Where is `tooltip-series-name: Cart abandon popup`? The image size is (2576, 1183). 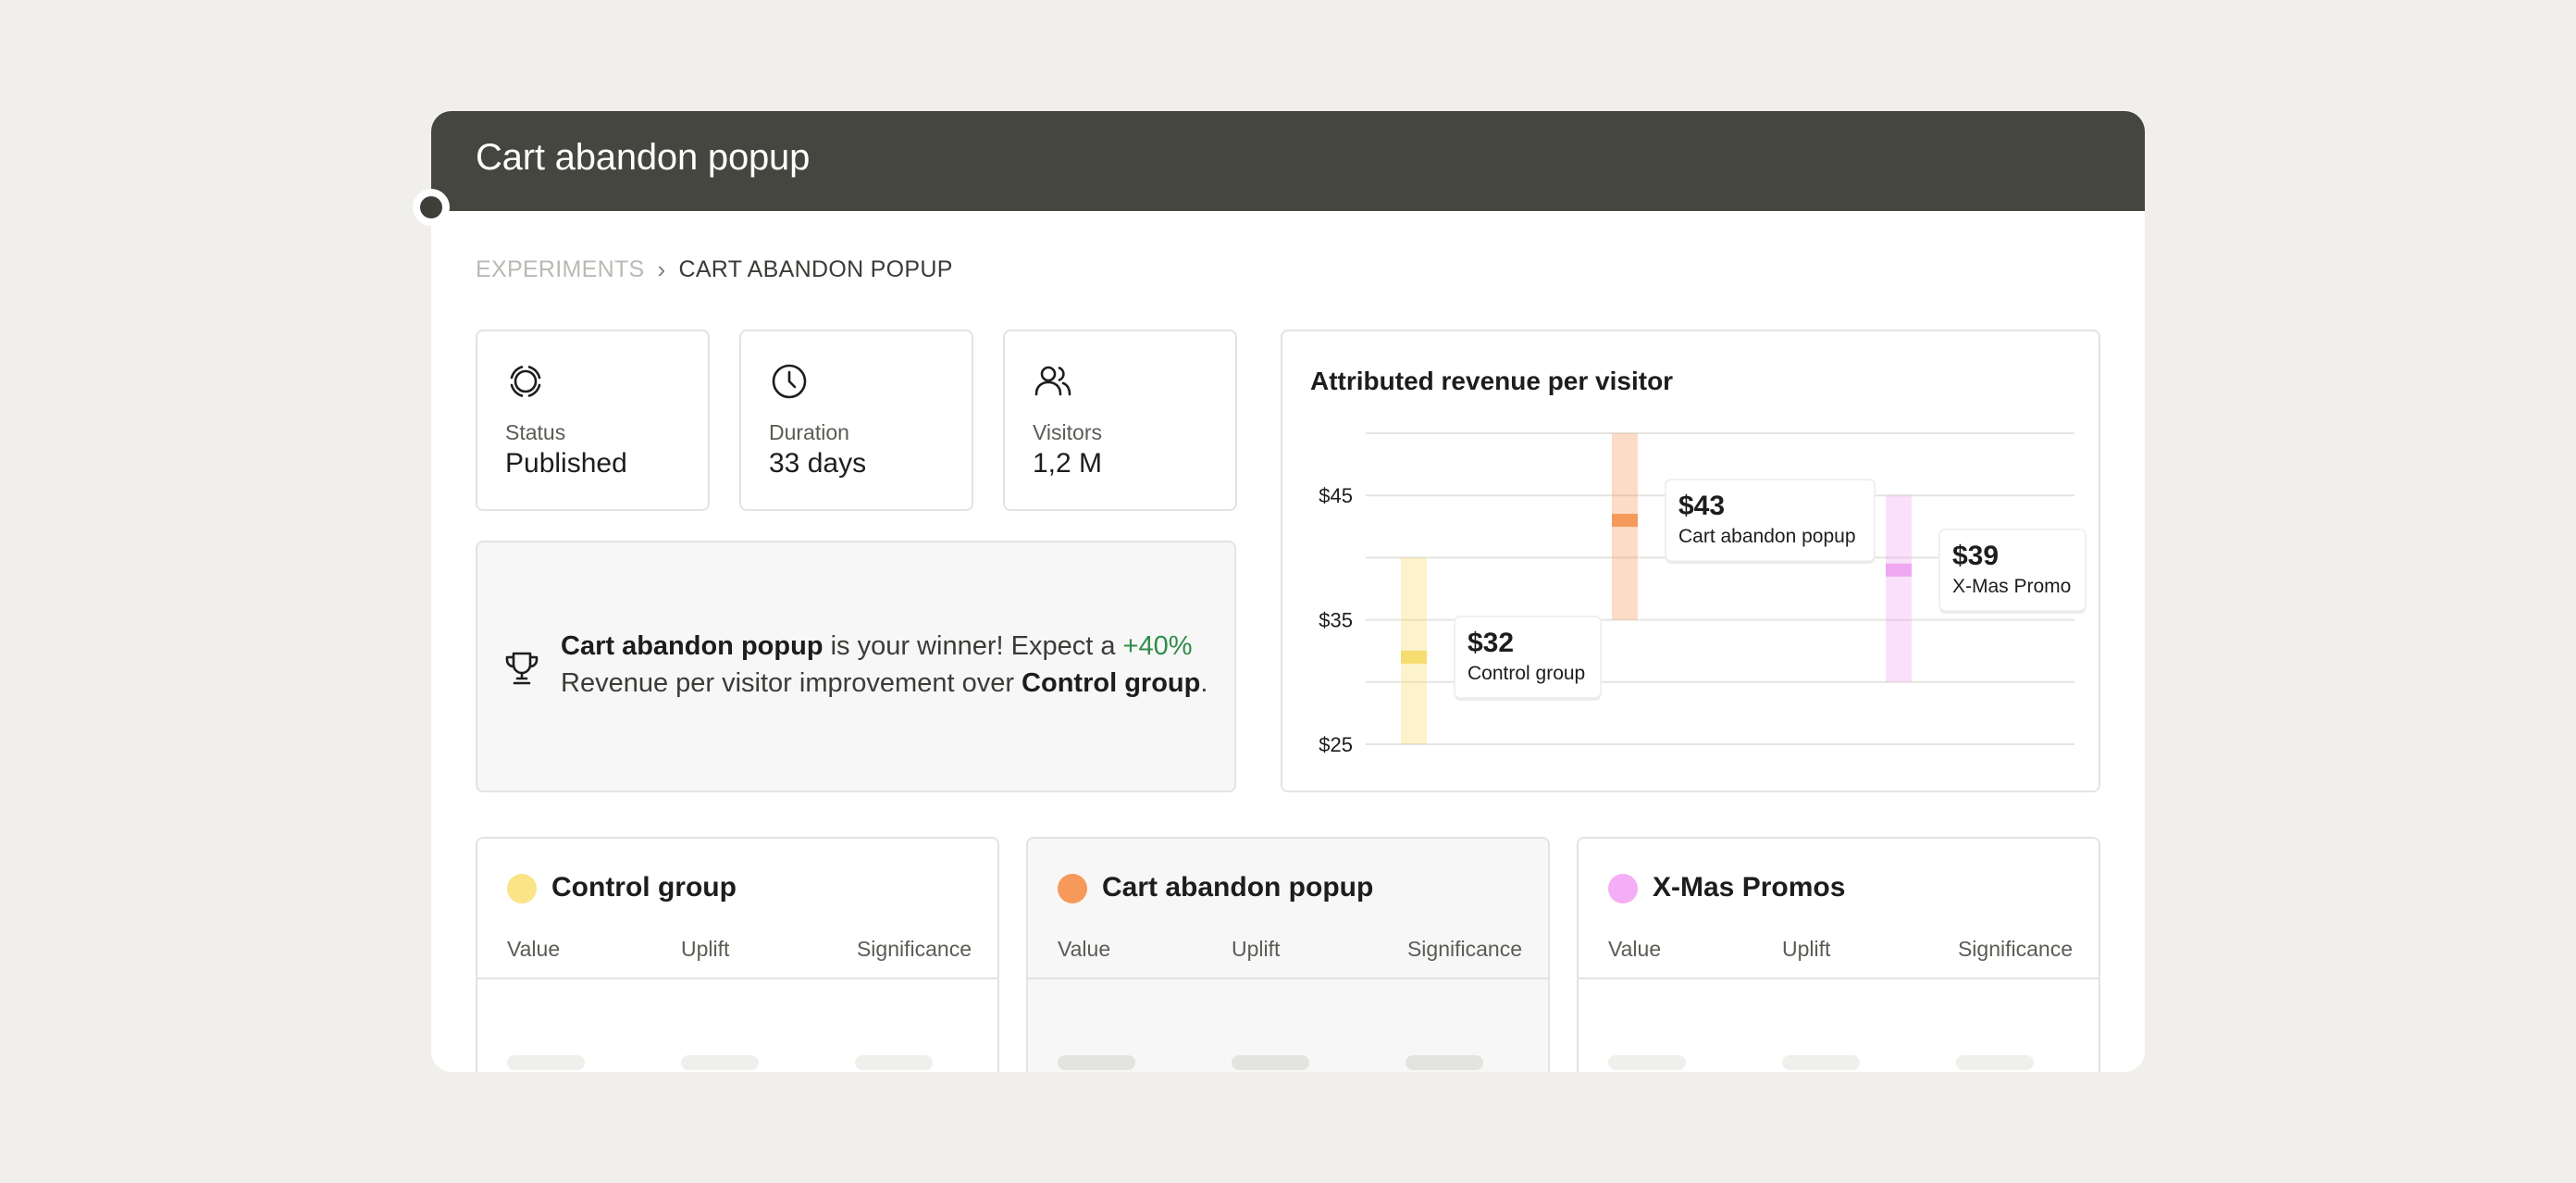
tooltip-series-name: Cart abandon popup is located at coordinates (1767, 536).